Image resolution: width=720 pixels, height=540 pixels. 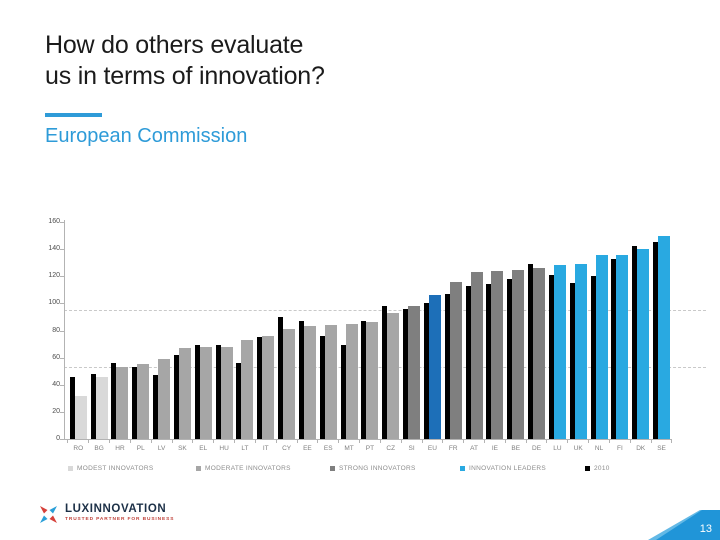 I want to click on chart-source-subtitle: European Commission, so click(x=146, y=136).